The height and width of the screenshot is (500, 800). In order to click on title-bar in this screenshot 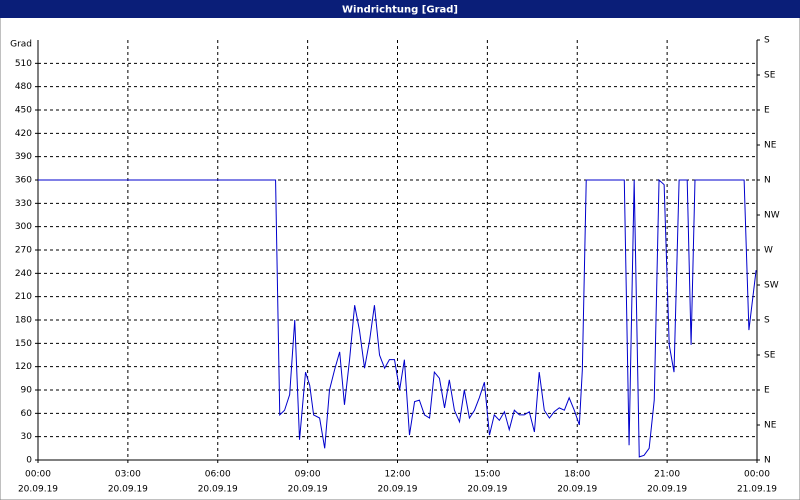, I will do `click(400, 9)`.